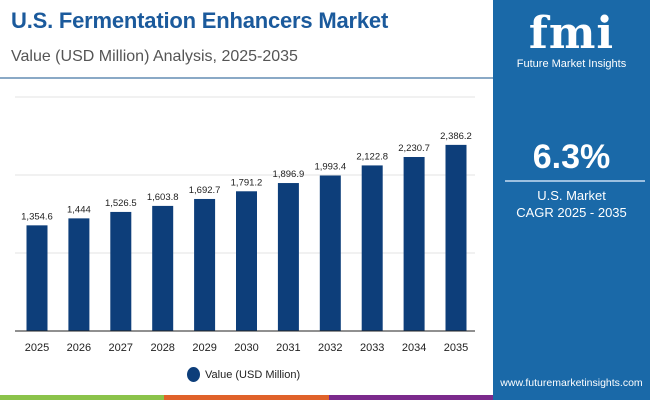 This screenshot has width=650, height=400. I want to click on data-label: 1,692.7, so click(205, 190).